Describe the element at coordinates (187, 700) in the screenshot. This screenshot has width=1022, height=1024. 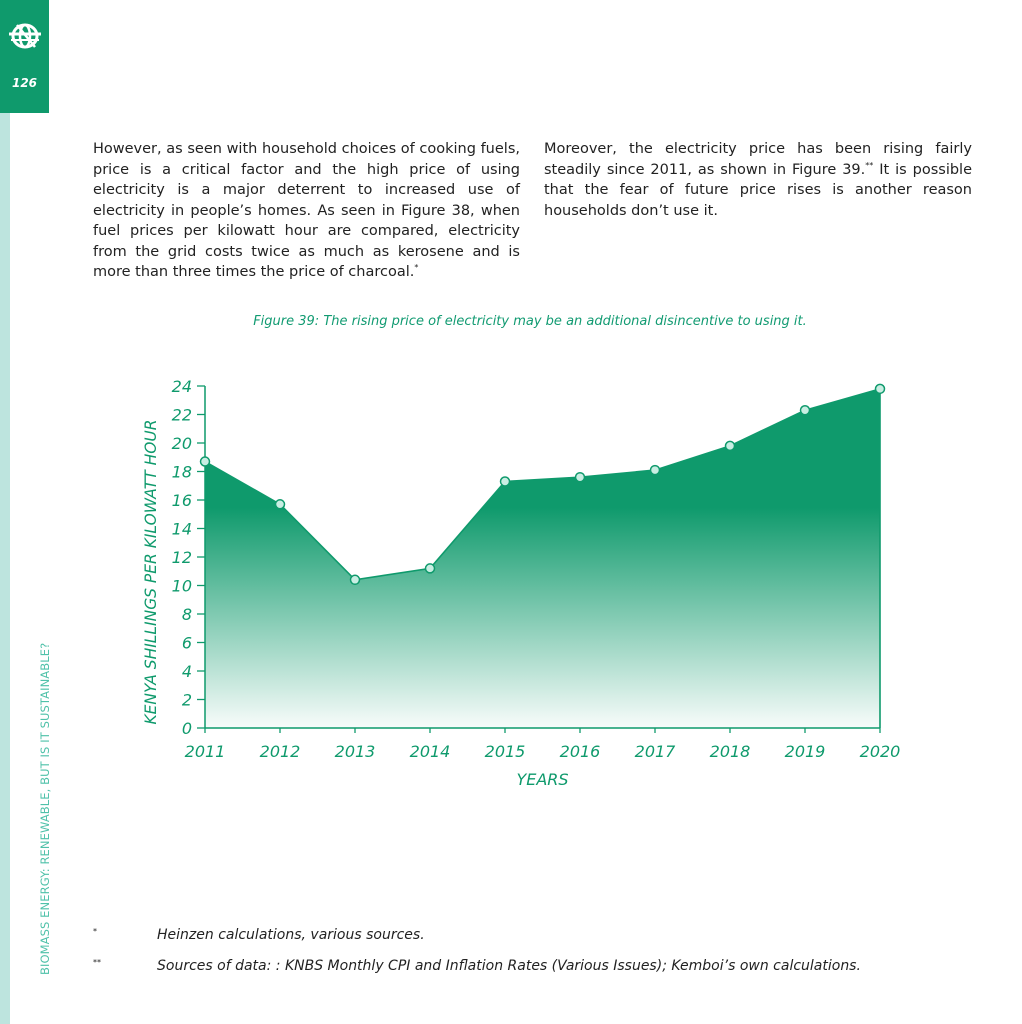
I see `y-tick-label: 2` at that location.